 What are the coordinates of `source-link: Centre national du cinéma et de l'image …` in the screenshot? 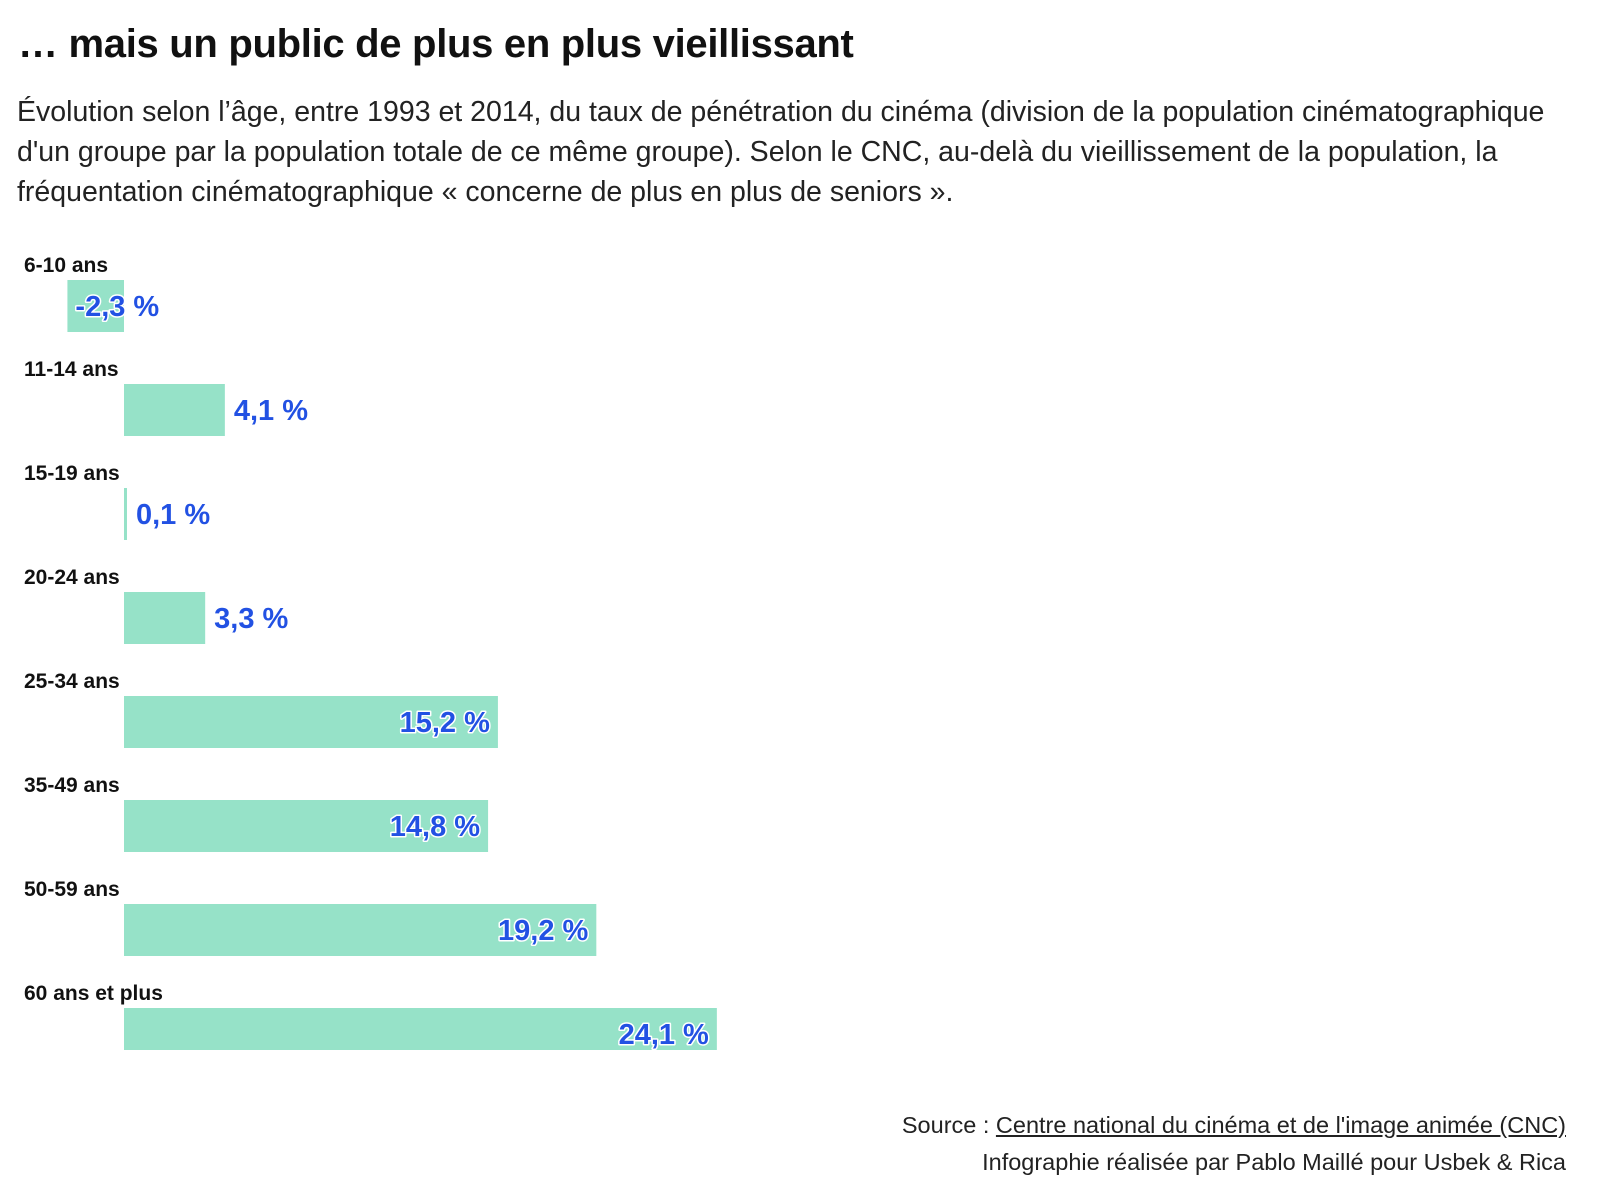 It's located at (1280, 1125).